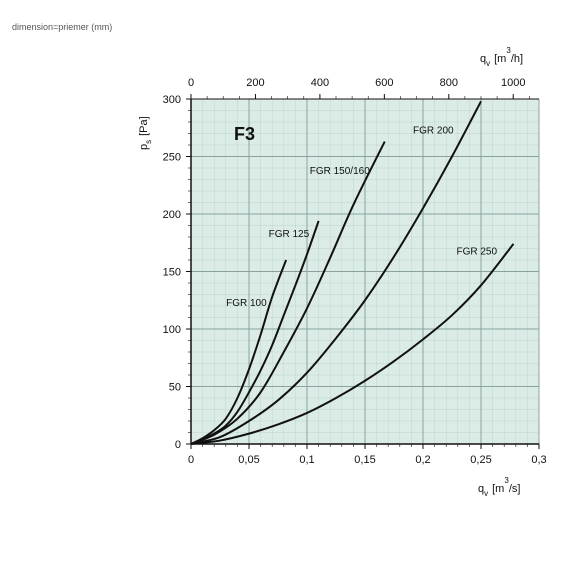 This screenshot has height=576, width=576. I want to click on curve-label-fgr-200: FGR 200, so click(433, 131).